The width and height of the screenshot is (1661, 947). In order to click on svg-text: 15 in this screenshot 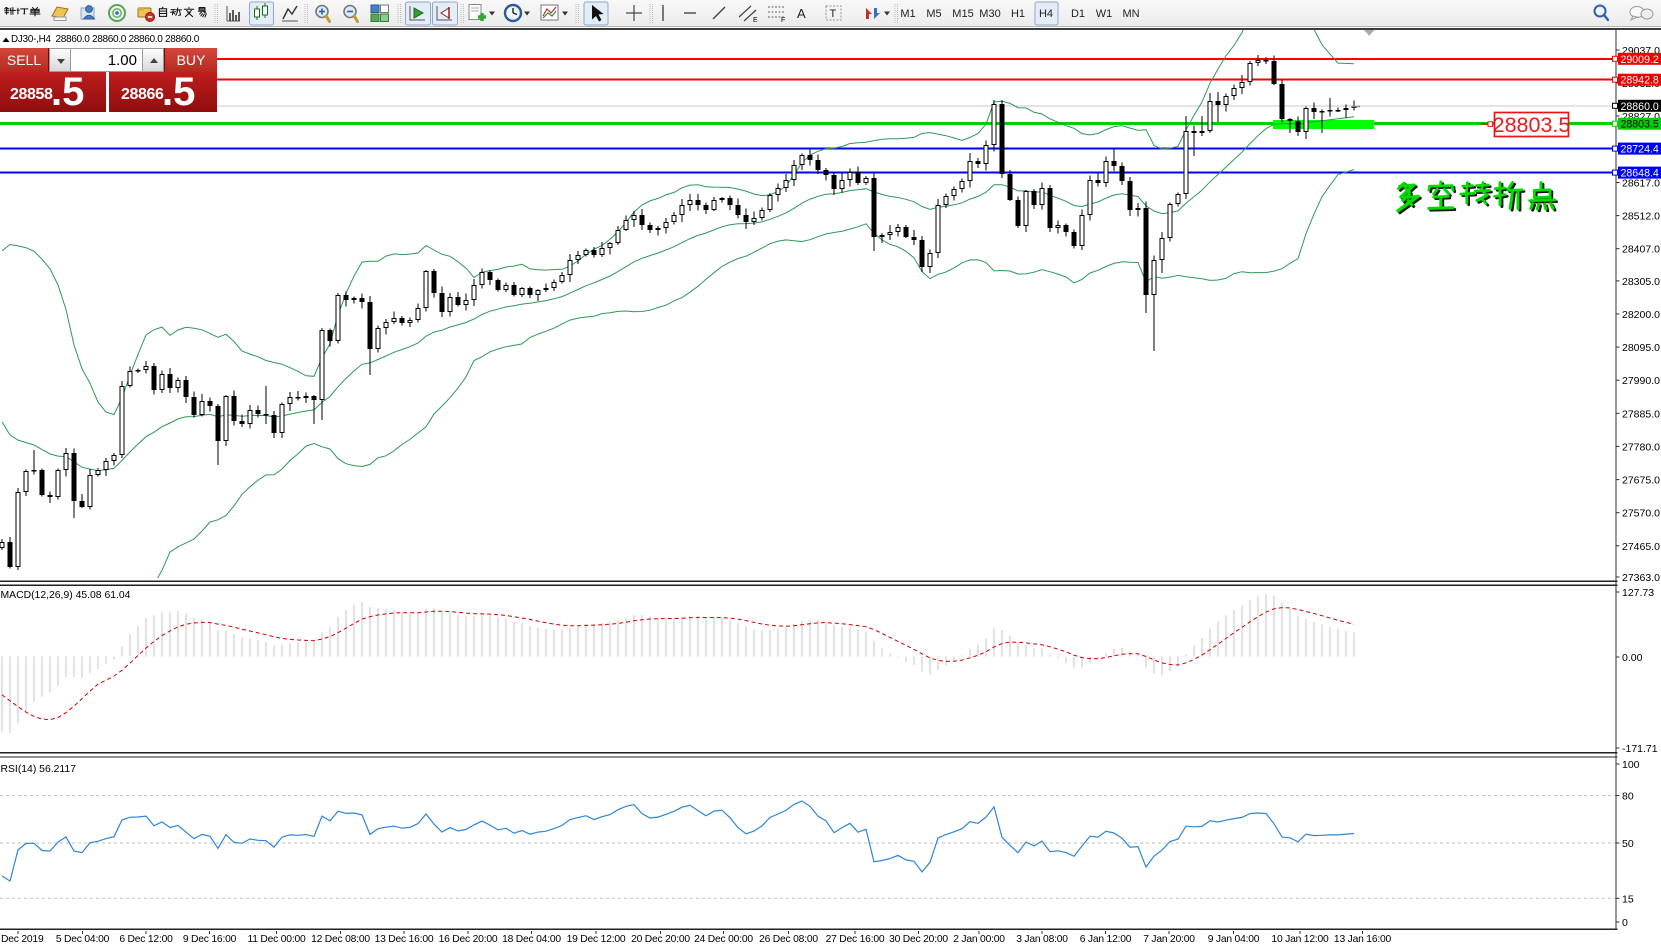, I will do `click(1628, 899)`.